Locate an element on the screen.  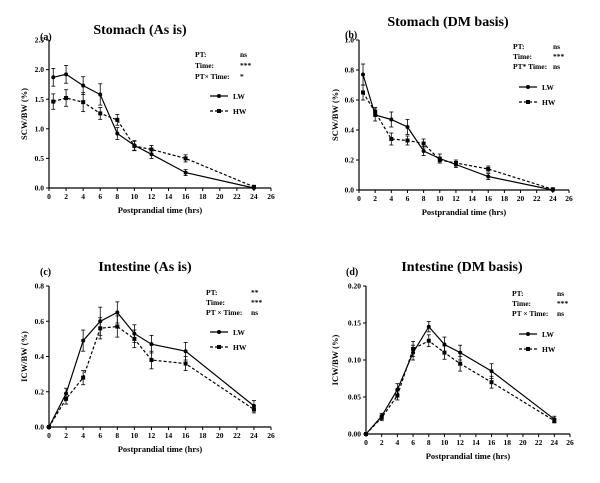
x-tick-label: 16 is located at coordinates (488, 198).